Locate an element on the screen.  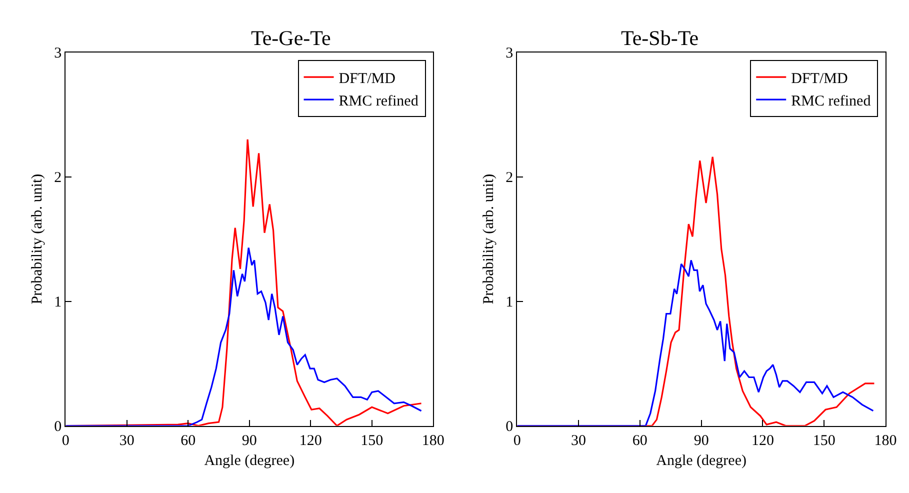
chart-title: Te-Ge-Te is located at coordinates (291, 38).